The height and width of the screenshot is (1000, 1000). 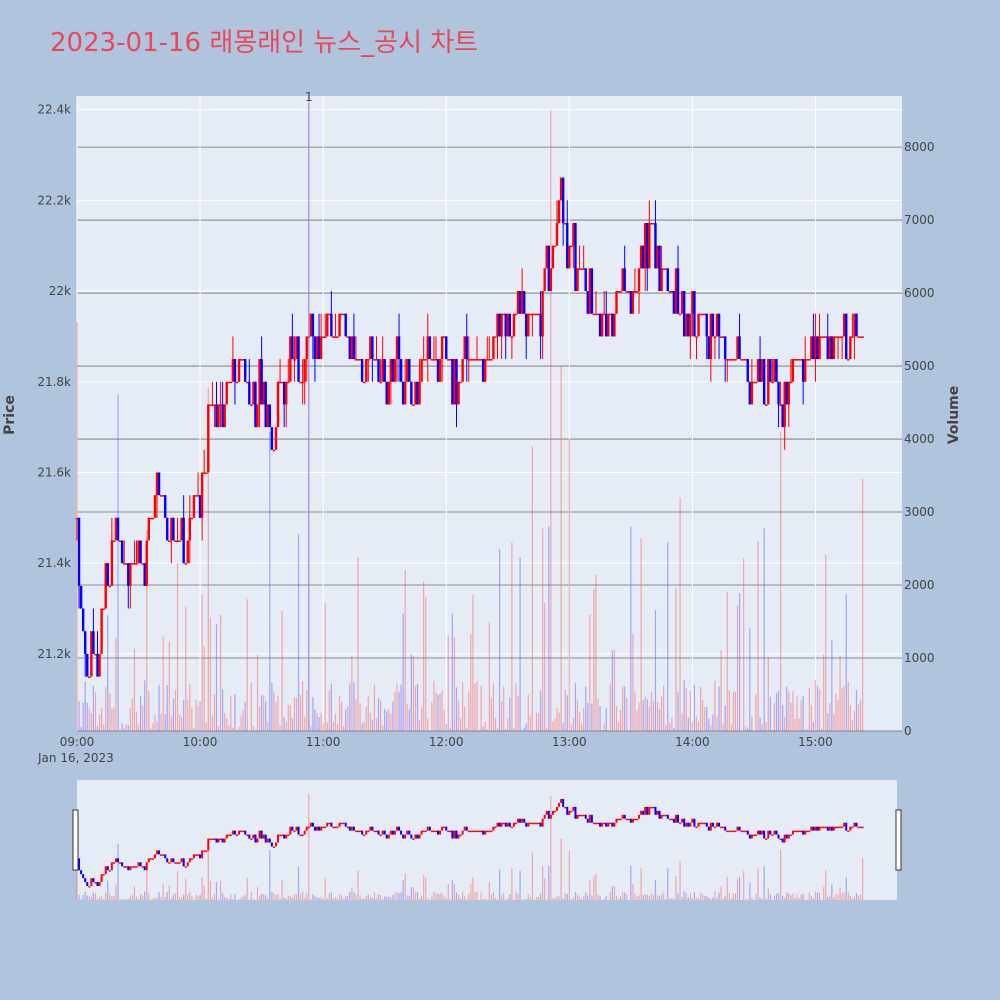 I want to click on range-slider-right-handle, so click(x=898, y=840).